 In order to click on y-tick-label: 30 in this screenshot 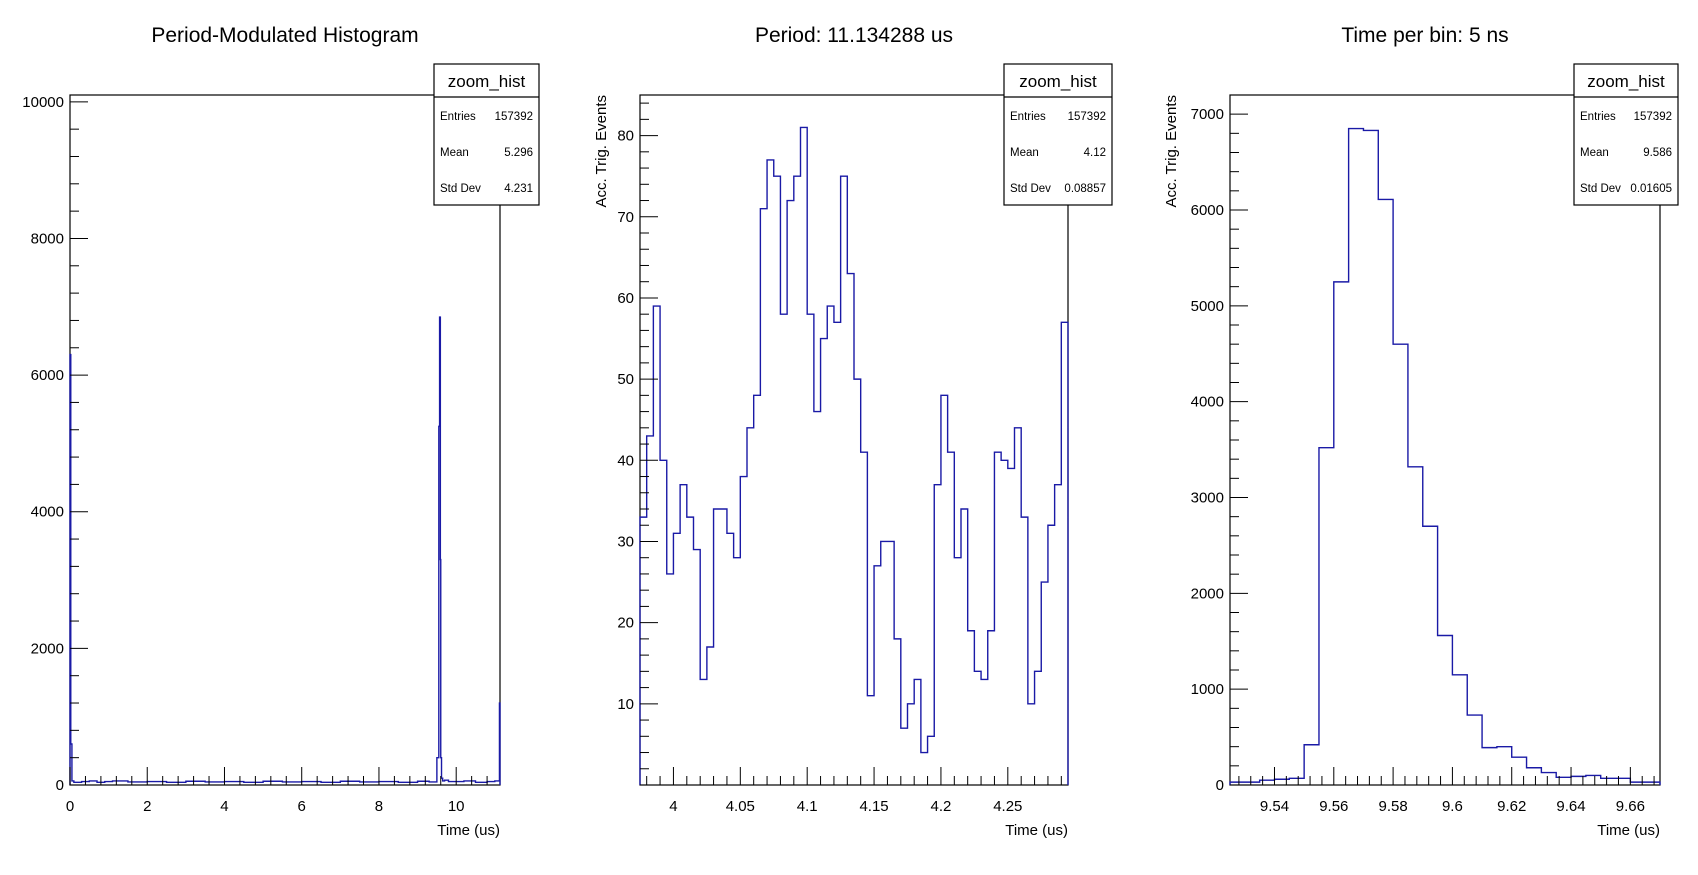, I will do `click(625, 541)`.